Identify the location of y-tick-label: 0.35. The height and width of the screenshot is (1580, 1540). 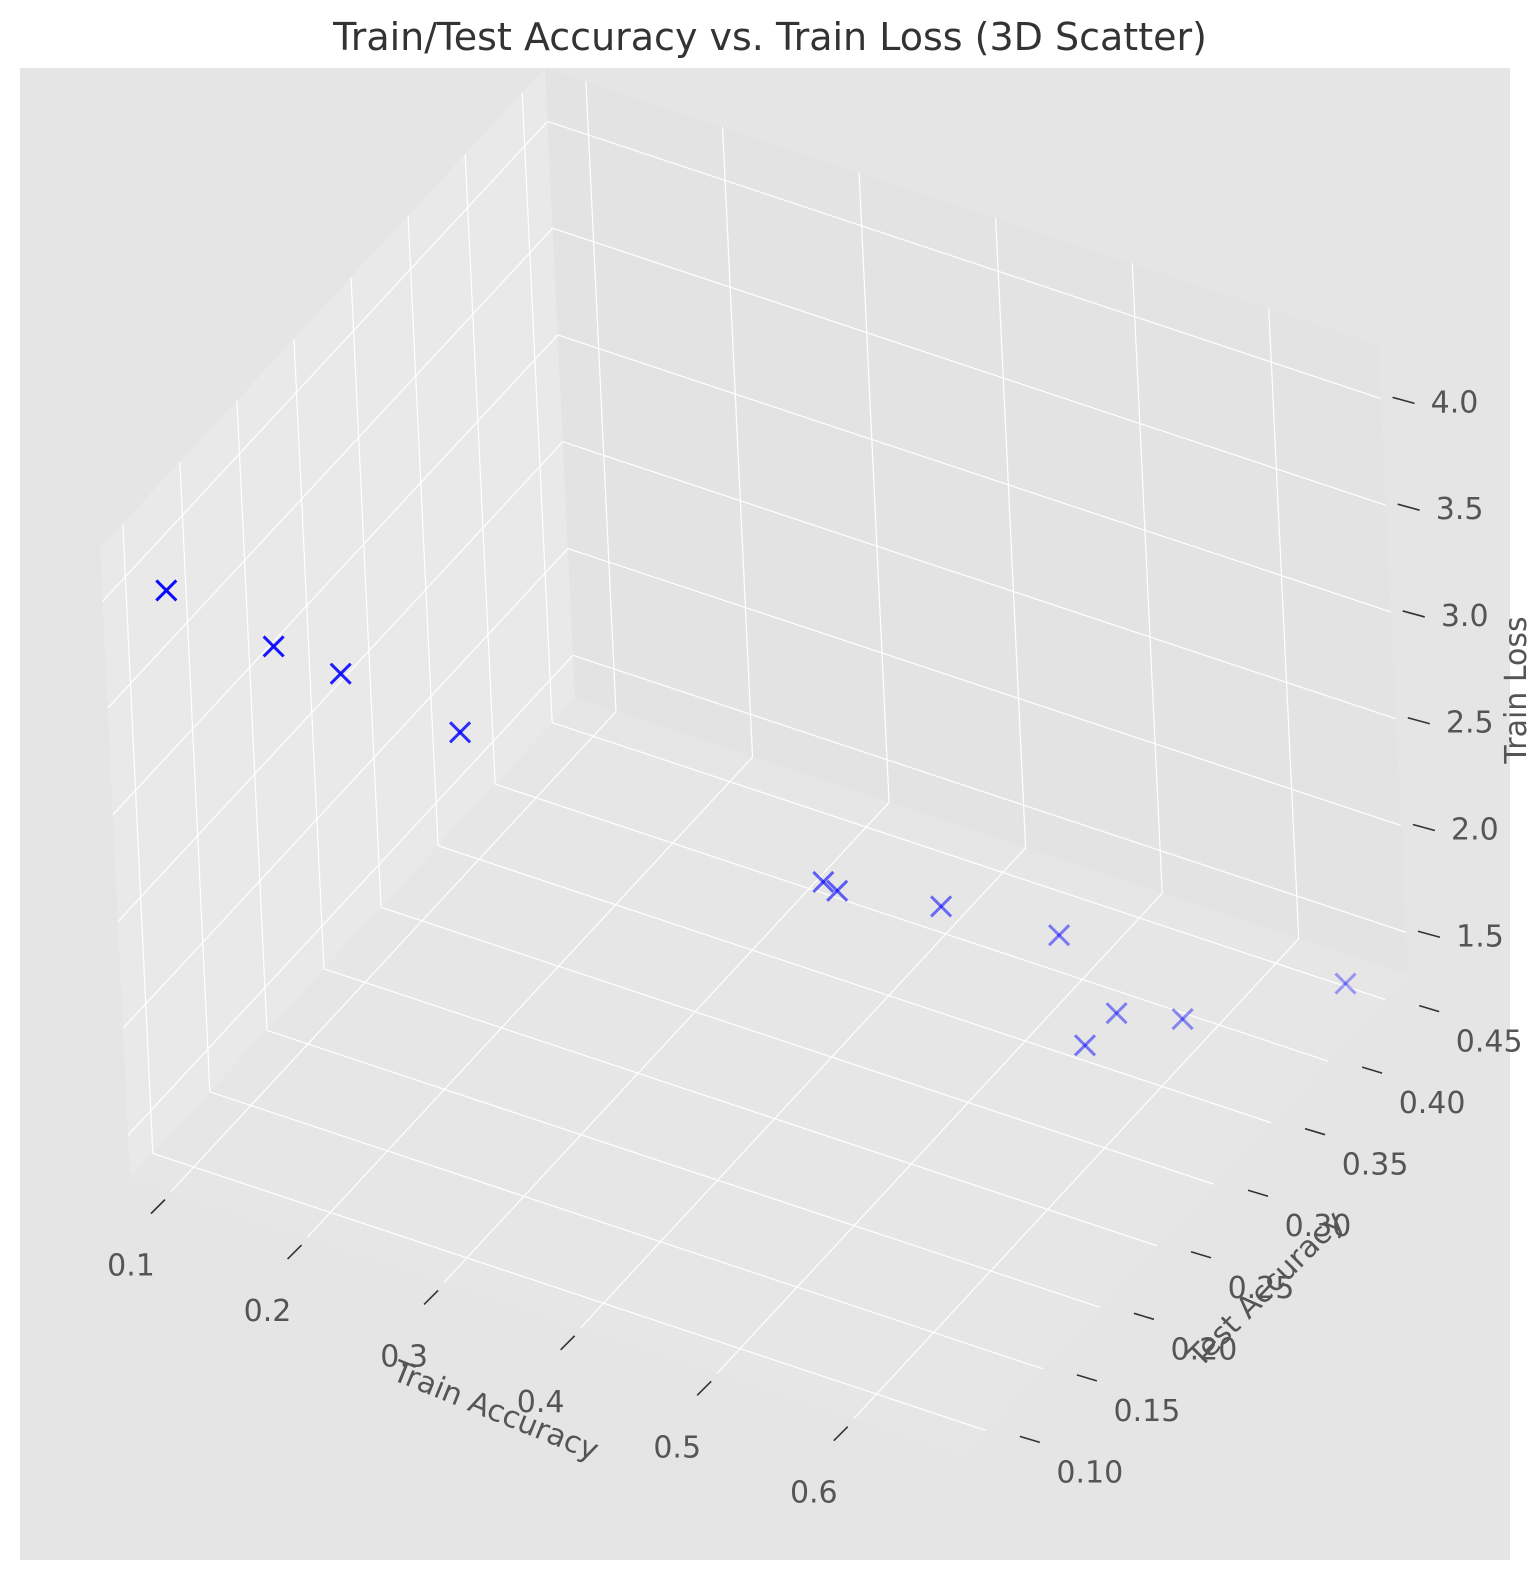
(1375, 1165).